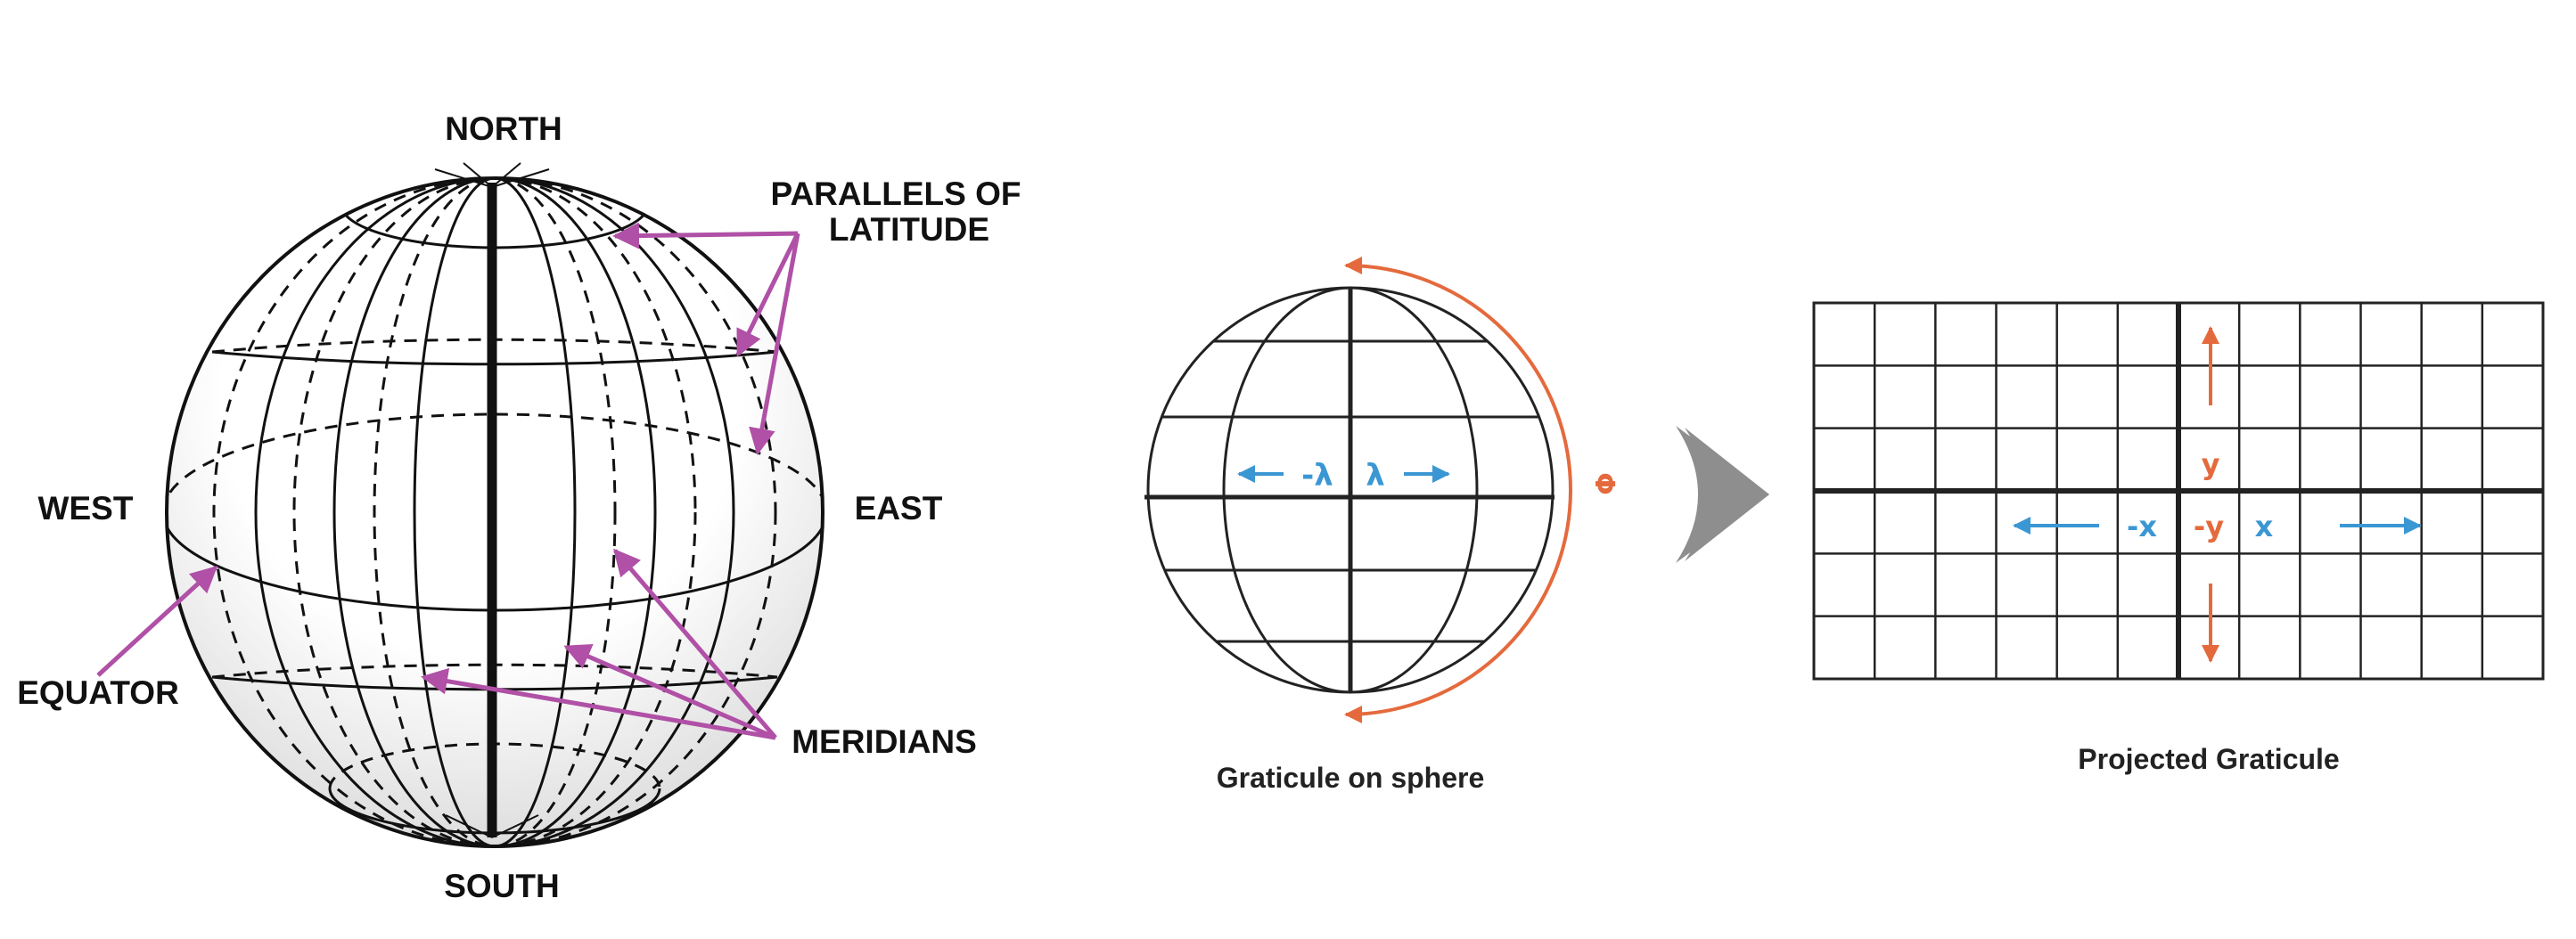  What do you see at coordinates (98, 692) in the screenshot?
I see `label-equator: EQUATOR` at bounding box center [98, 692].